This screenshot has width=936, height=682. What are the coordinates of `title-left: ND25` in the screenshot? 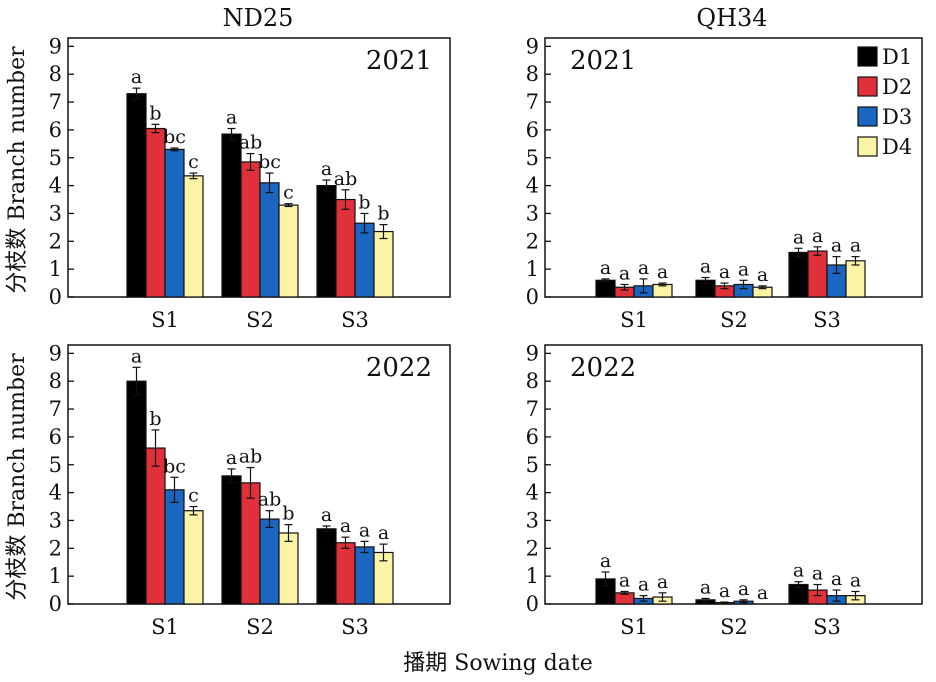 It's located at (258, 18).